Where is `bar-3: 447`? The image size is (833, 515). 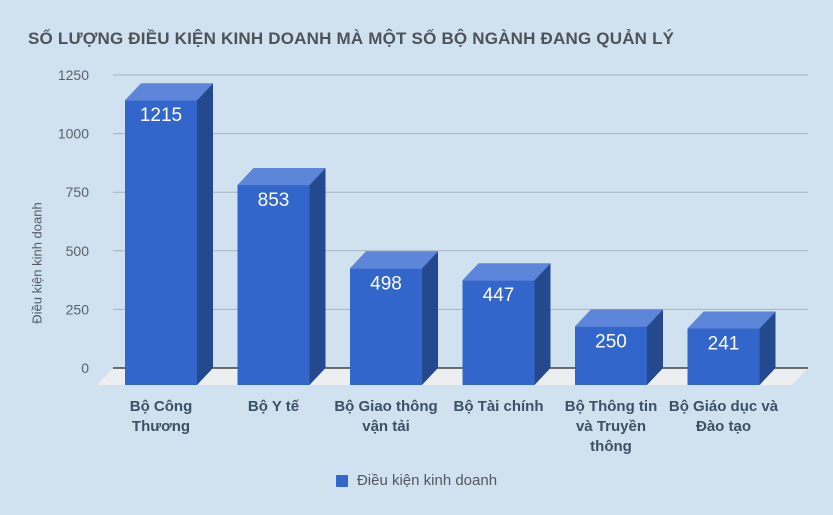
bar-3: 447 is located at coordinates (506, 324).